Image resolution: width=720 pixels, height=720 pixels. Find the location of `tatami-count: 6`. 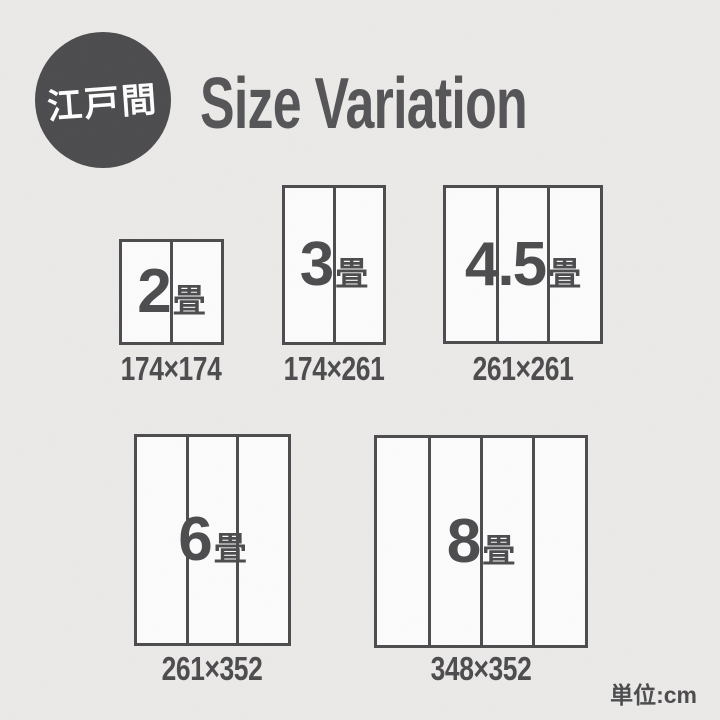

tatami-count: 6 is located at coordinates (195, 539).